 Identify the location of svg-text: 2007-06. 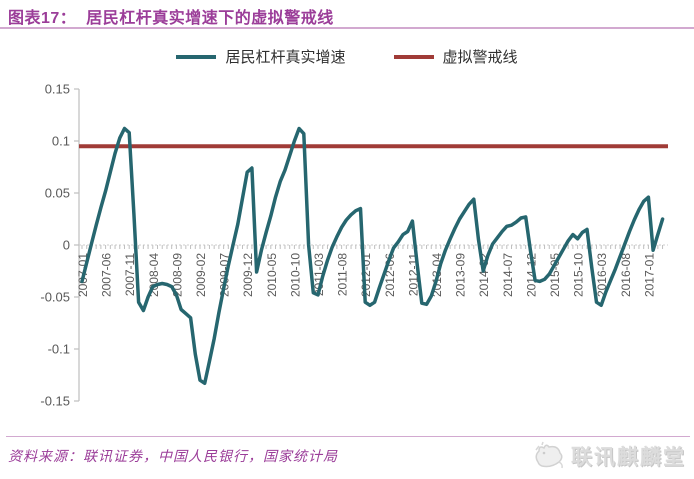
(107, 275).